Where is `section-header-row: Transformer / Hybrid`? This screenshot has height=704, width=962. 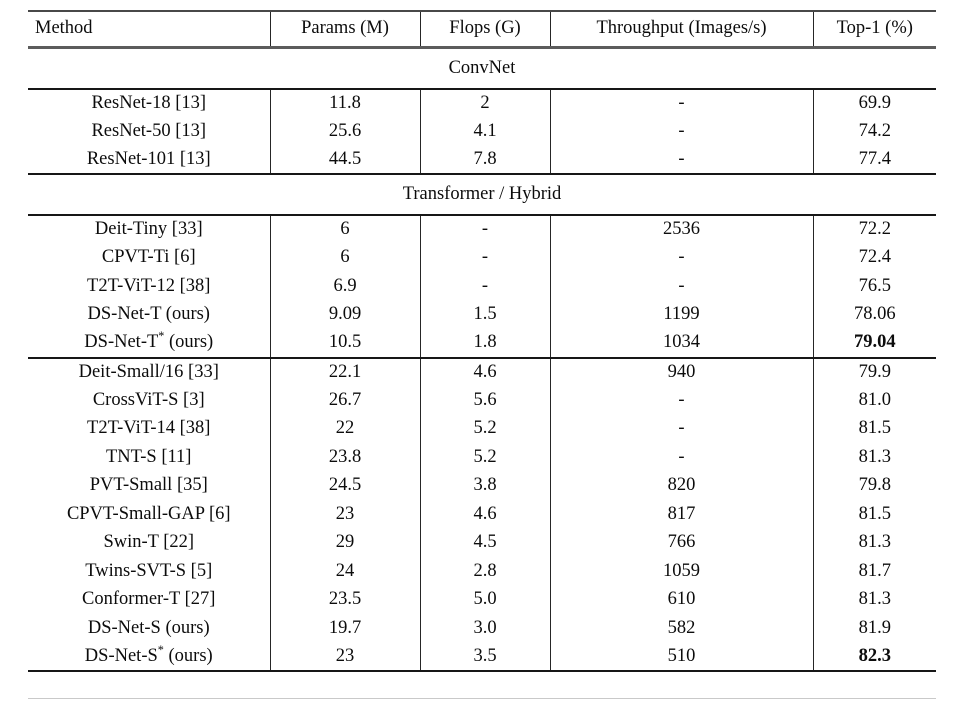 section-header-row: Transformer / Hybrid is located at coordinates (482, 194).